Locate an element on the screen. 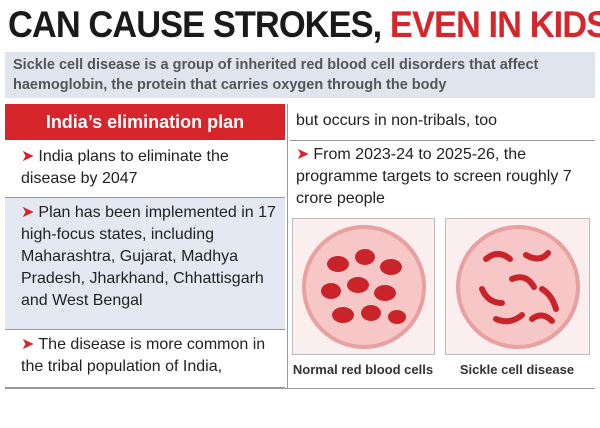 The image size is (600, 428). continuation: but occurs in non-tribals, too is located at coordinates (396, 120).